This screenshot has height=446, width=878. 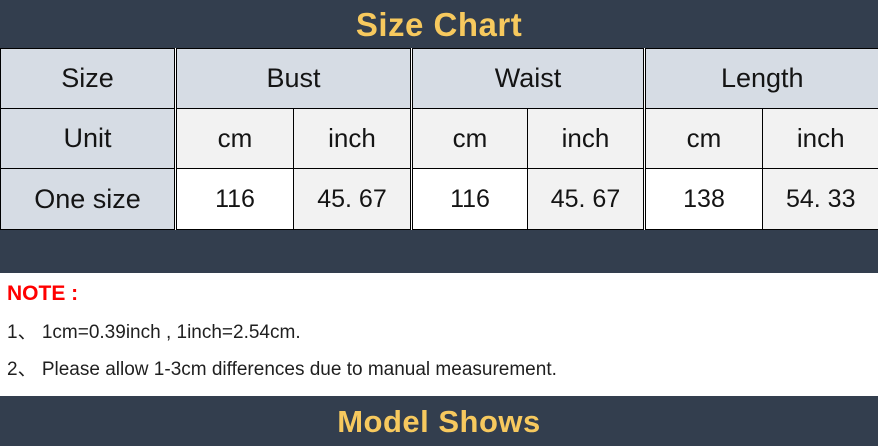 I want to click on header-cell-length: Length, so click(x=760, y=78).